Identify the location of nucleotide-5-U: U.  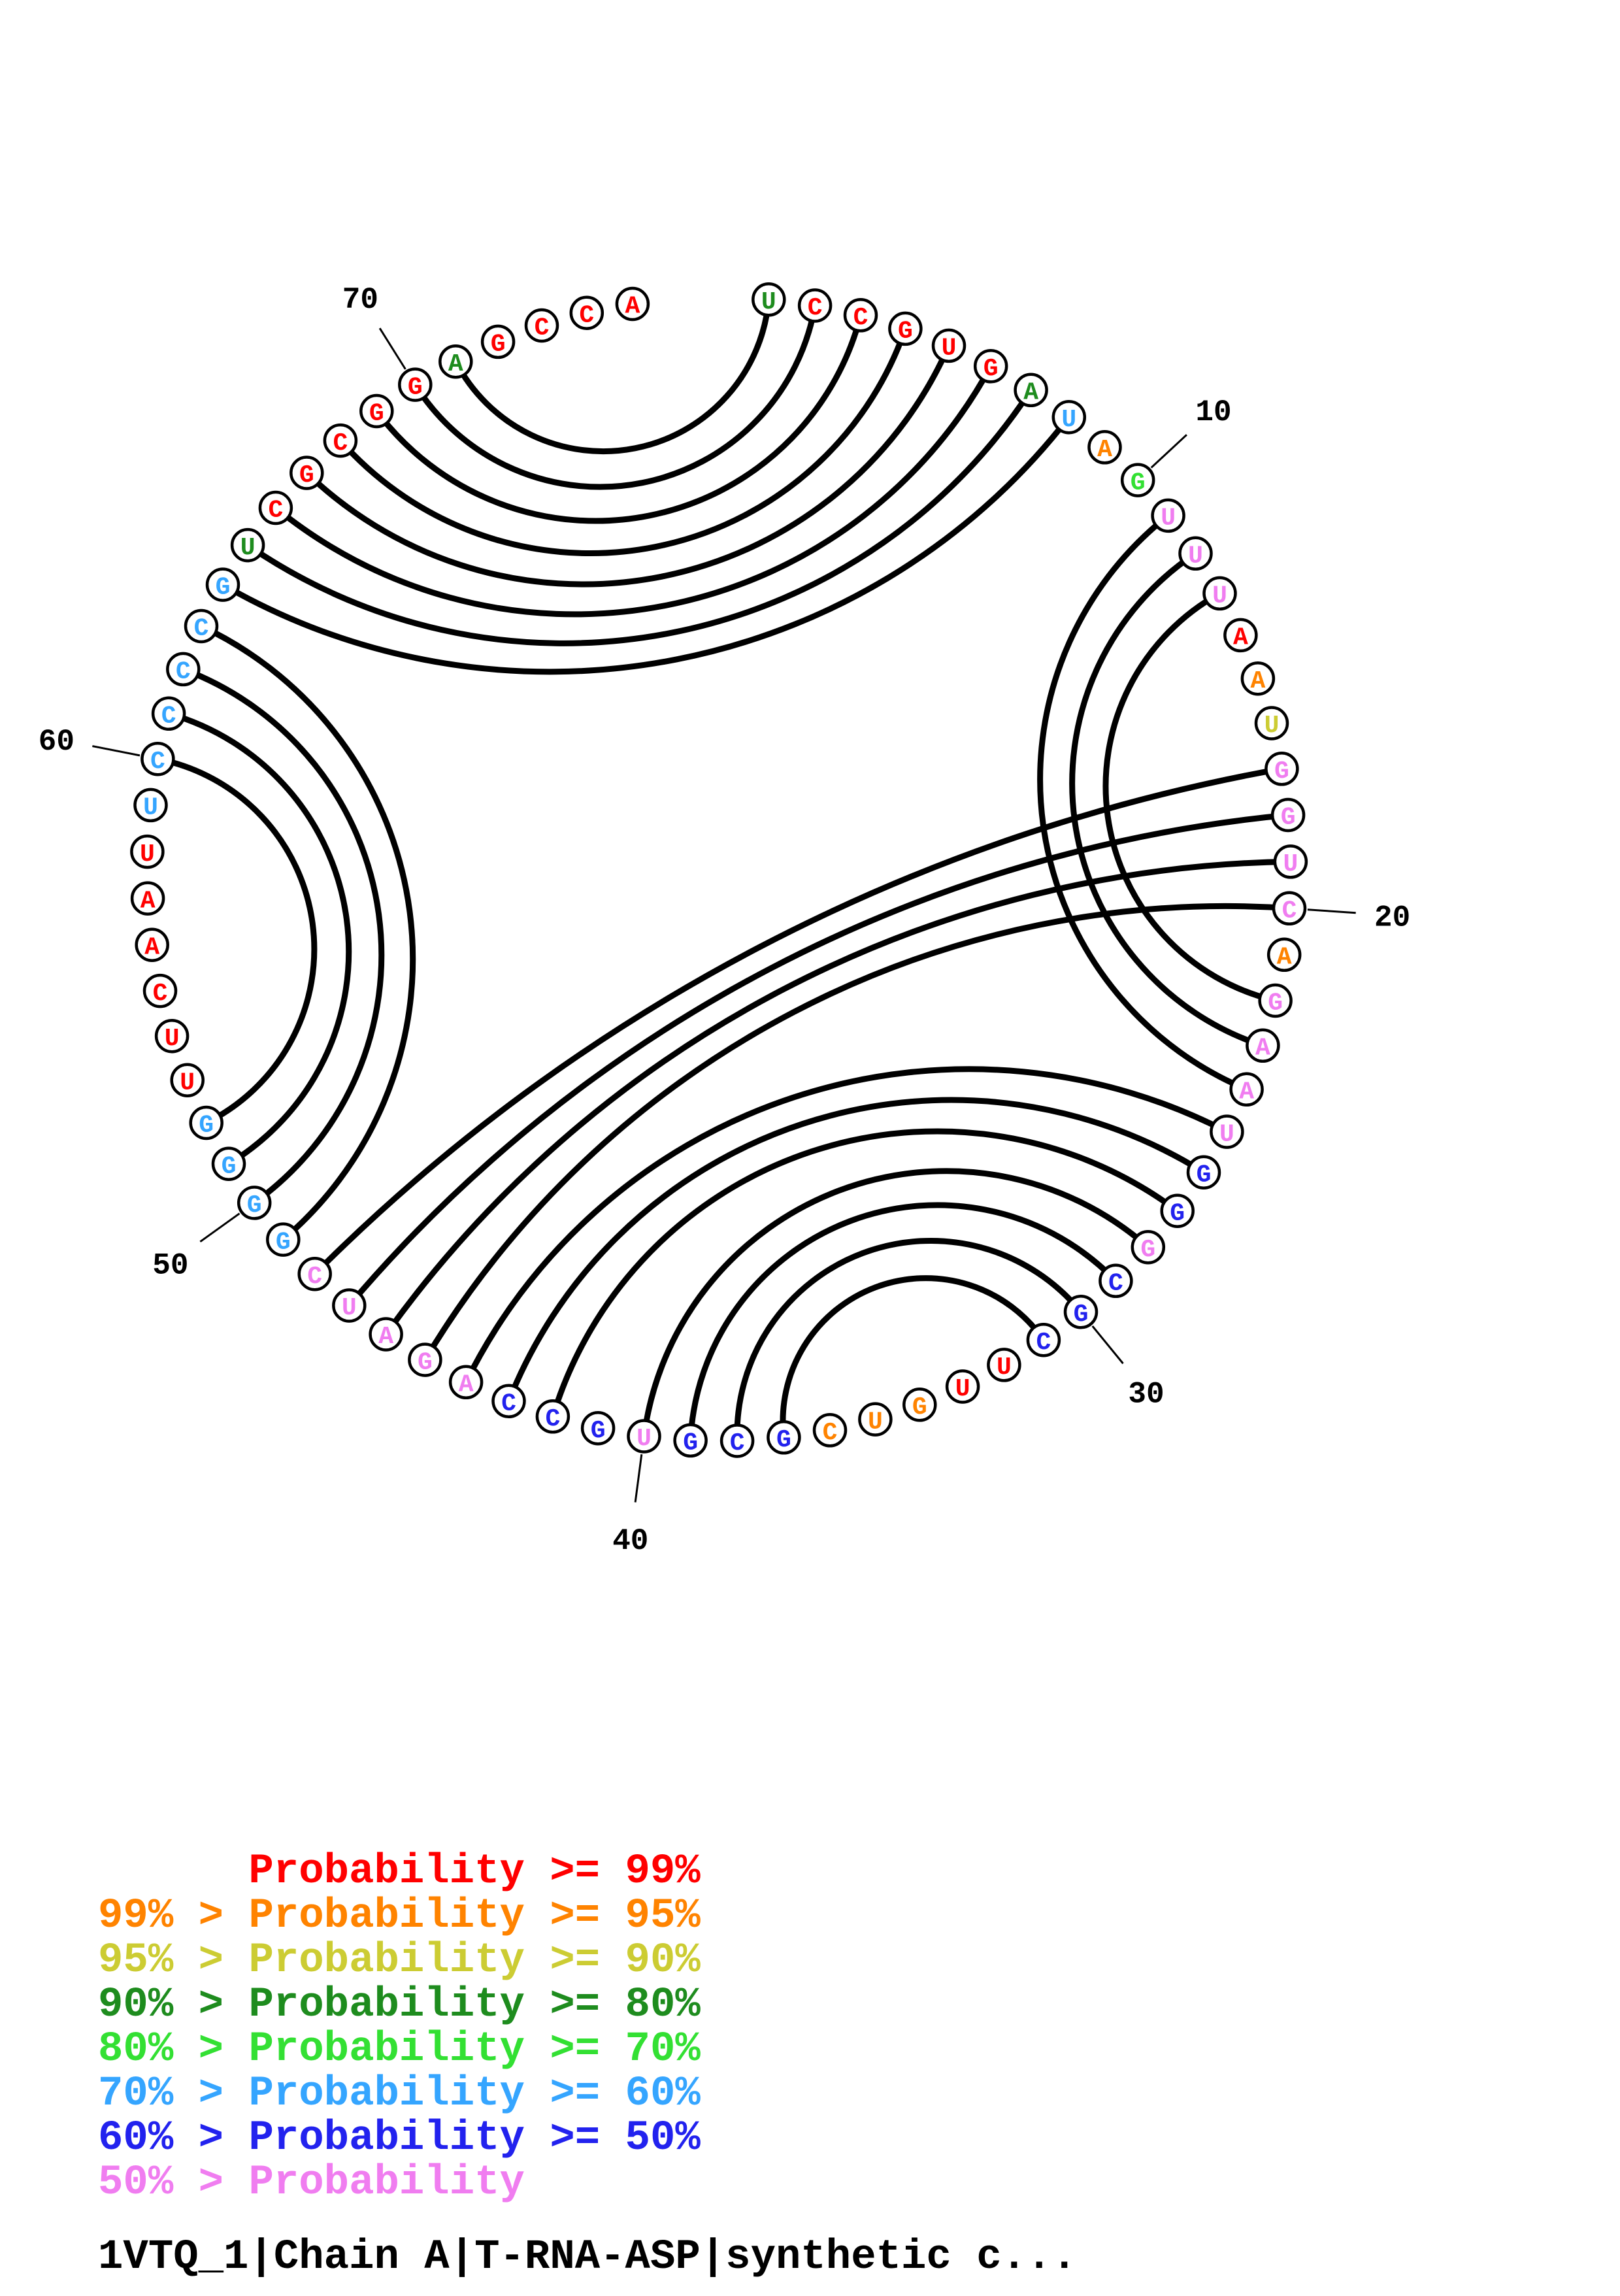
(949, 345).